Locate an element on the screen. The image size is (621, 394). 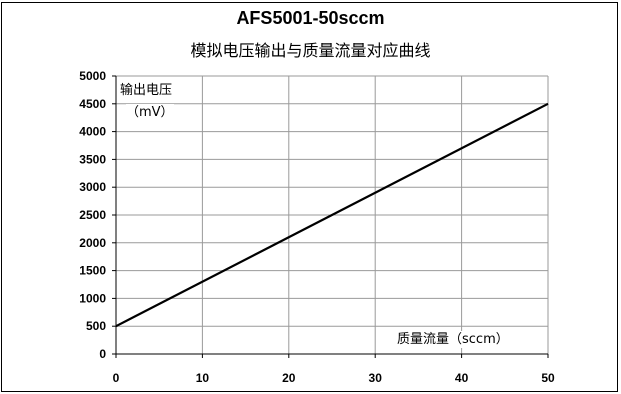
y-tick-label: 0 is located at coordinates (102, 354).